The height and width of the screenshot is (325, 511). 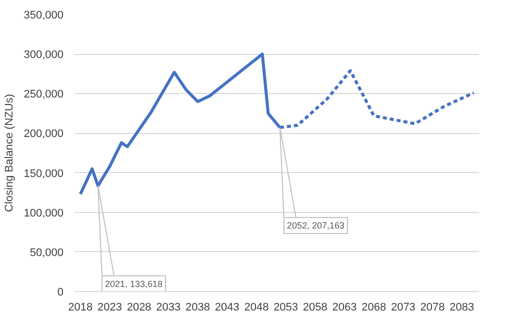 What do you see at coordinates (139, 308) in the screenshot?
I see `x-tick-label: 2028` at bounding box center [139, 308].